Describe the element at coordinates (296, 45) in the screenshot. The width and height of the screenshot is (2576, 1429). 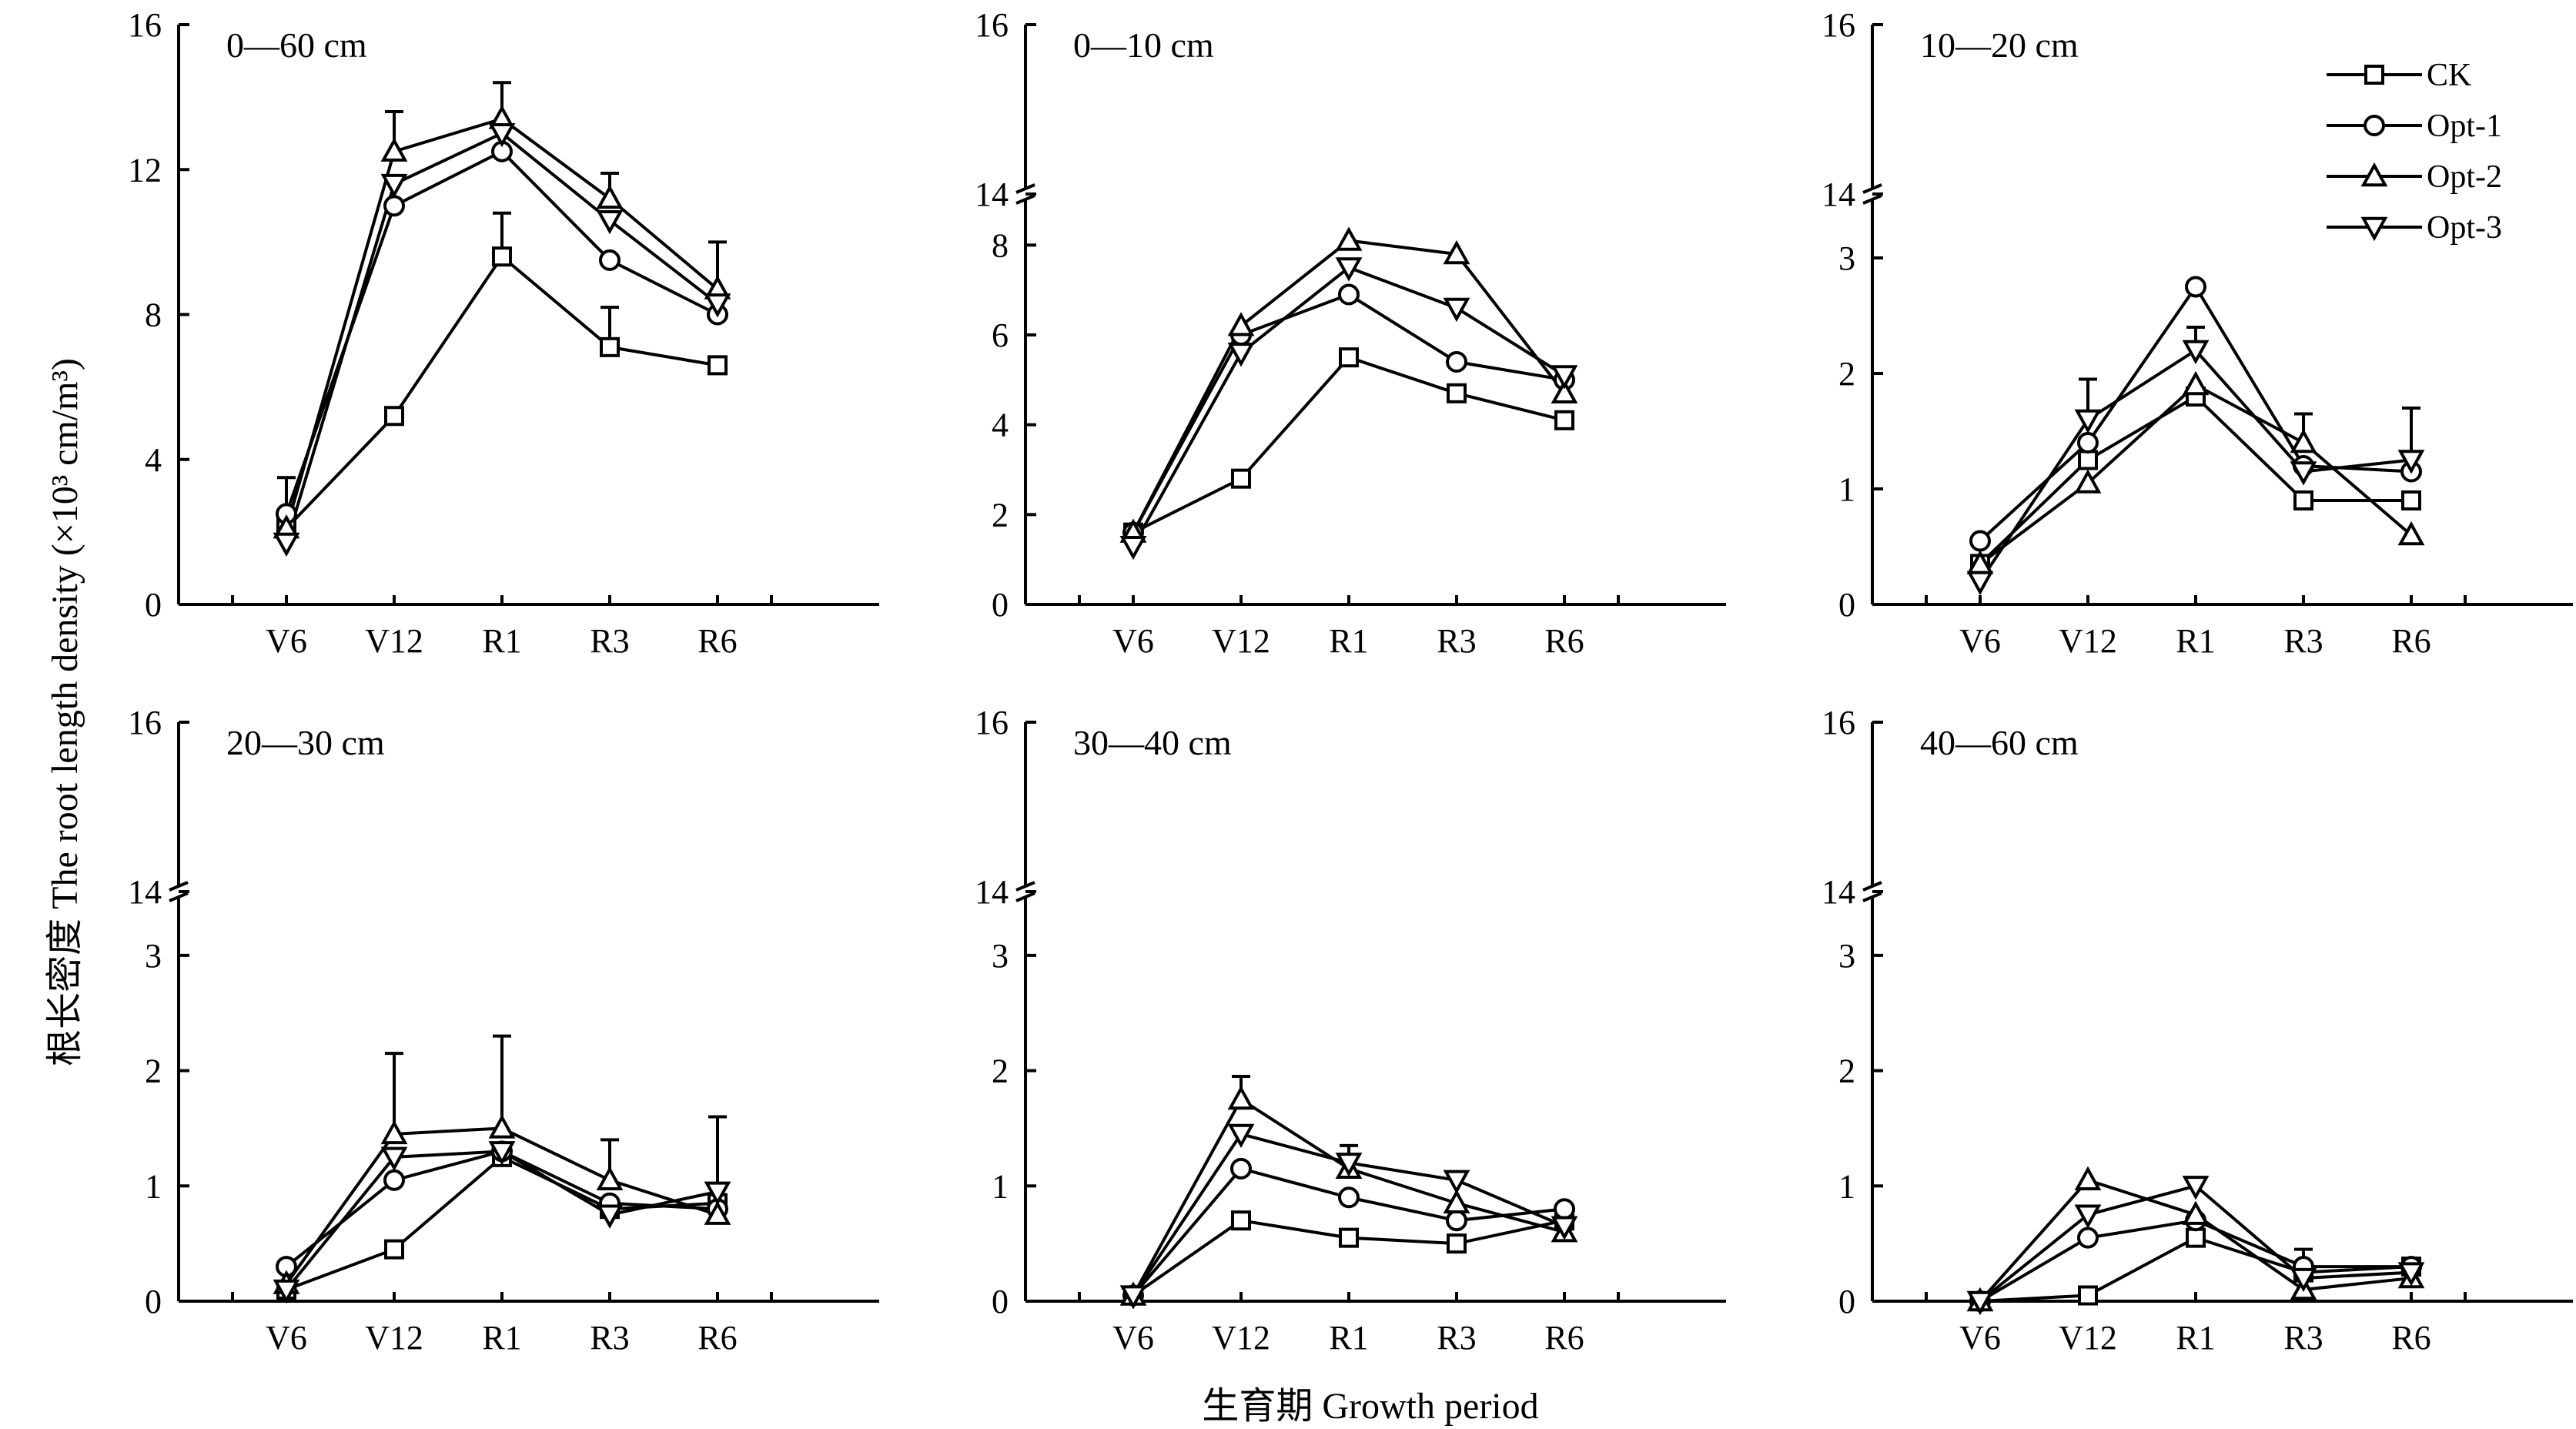
I see `panel-title: 0—60 cm` at that location.